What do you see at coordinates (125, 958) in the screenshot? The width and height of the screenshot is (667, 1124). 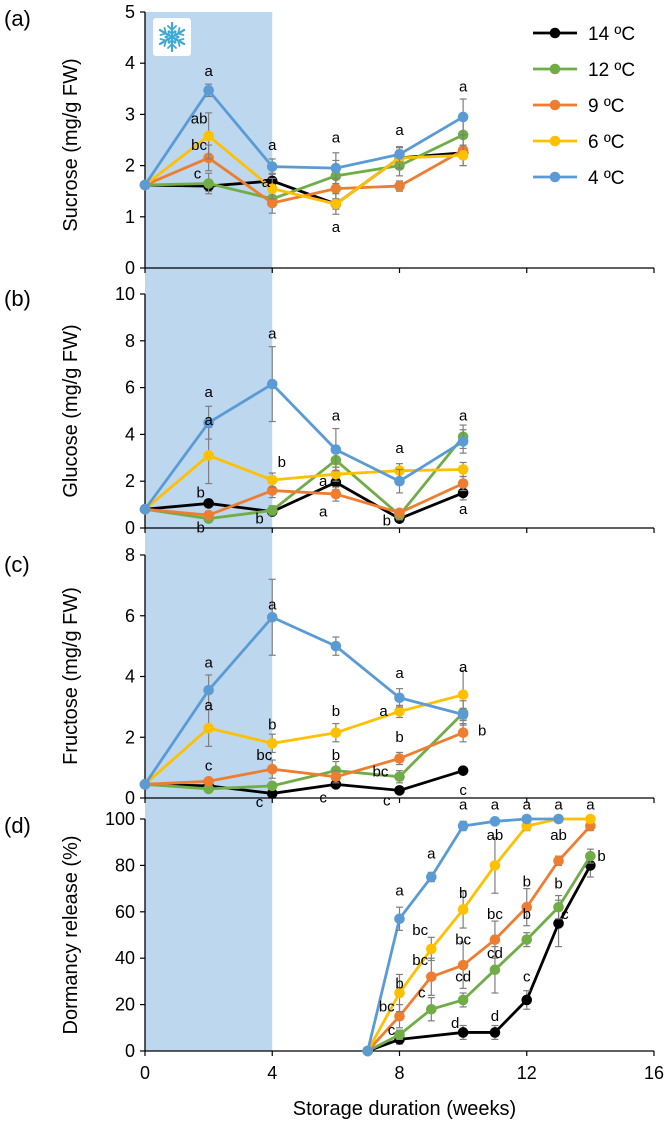 I see `y-tick-label: 40` at bounding box center [125, 958].